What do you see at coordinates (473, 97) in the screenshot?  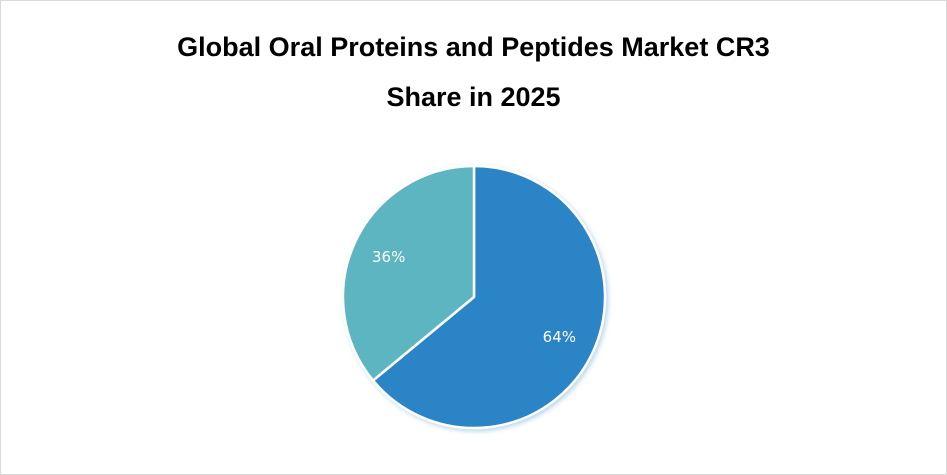 I see `chart-title-line-2: Share in 2025` at bounding box center [473, 97].